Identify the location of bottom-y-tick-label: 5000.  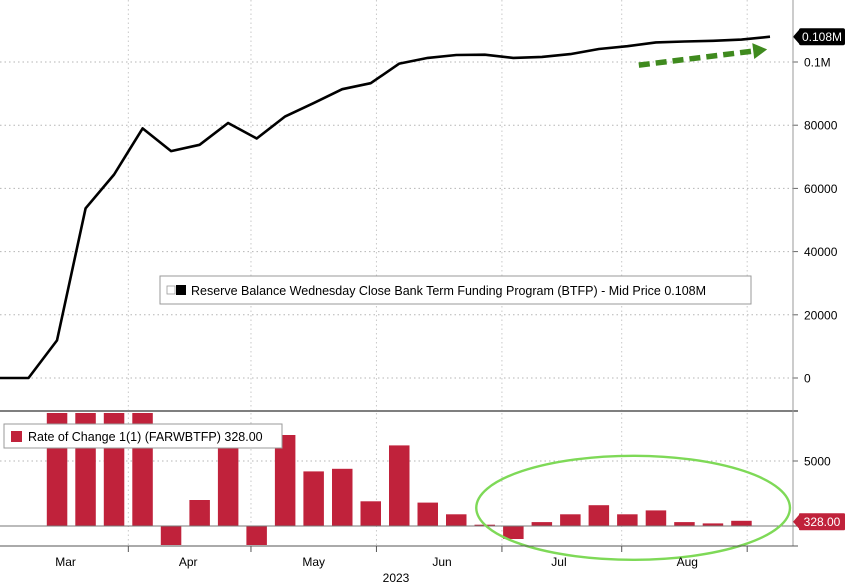
(817, 462).